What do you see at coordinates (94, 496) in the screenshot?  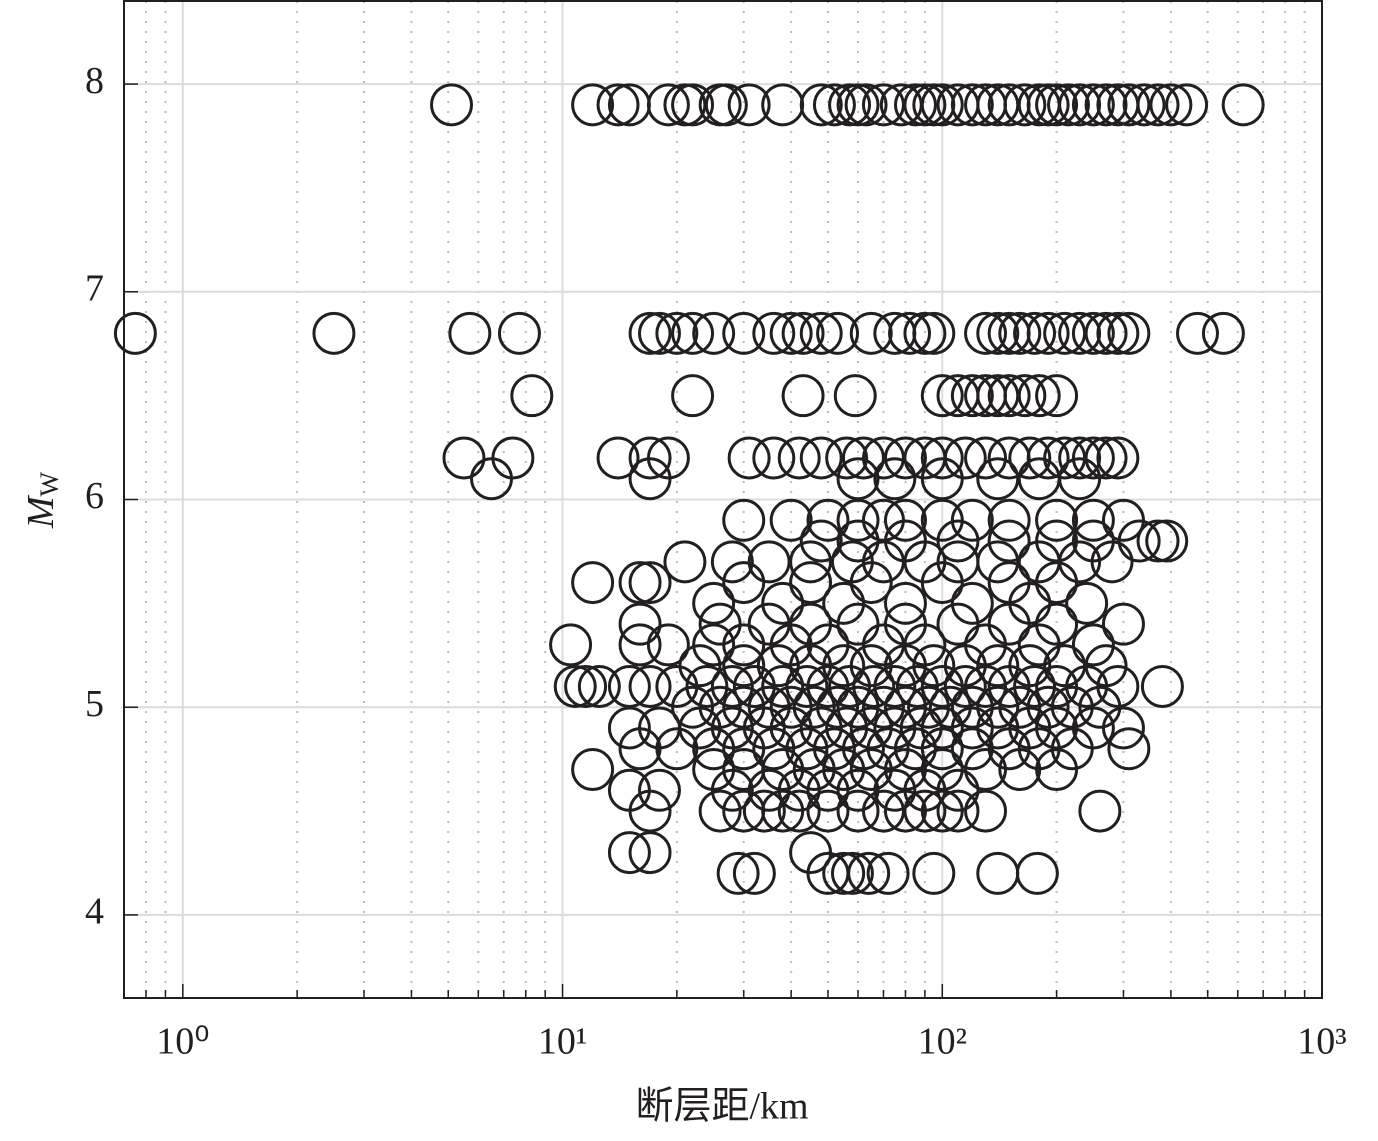 I see `y-tick-label: 6` at bounding box center [94, 496].